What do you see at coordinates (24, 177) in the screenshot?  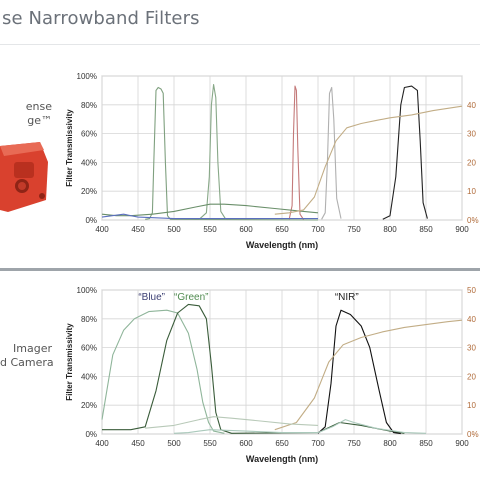 I see `camera-device-image` at bounding box center [24, 177].